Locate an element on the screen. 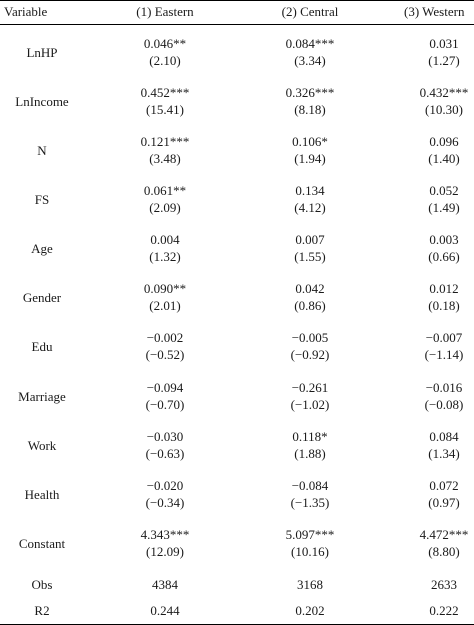 The image size is (474, 625). tstat-central: (−1.35) is located at coordinates (310, 502).